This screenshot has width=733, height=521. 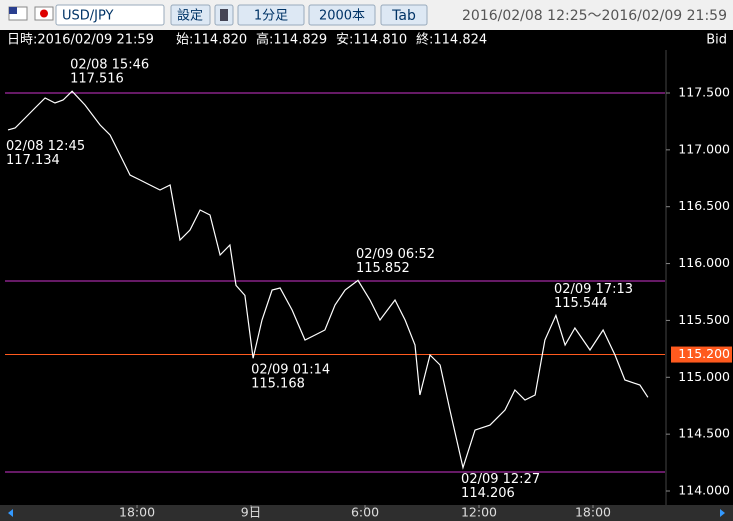 I want to click on calc-icon, so click(x=224, y=15).